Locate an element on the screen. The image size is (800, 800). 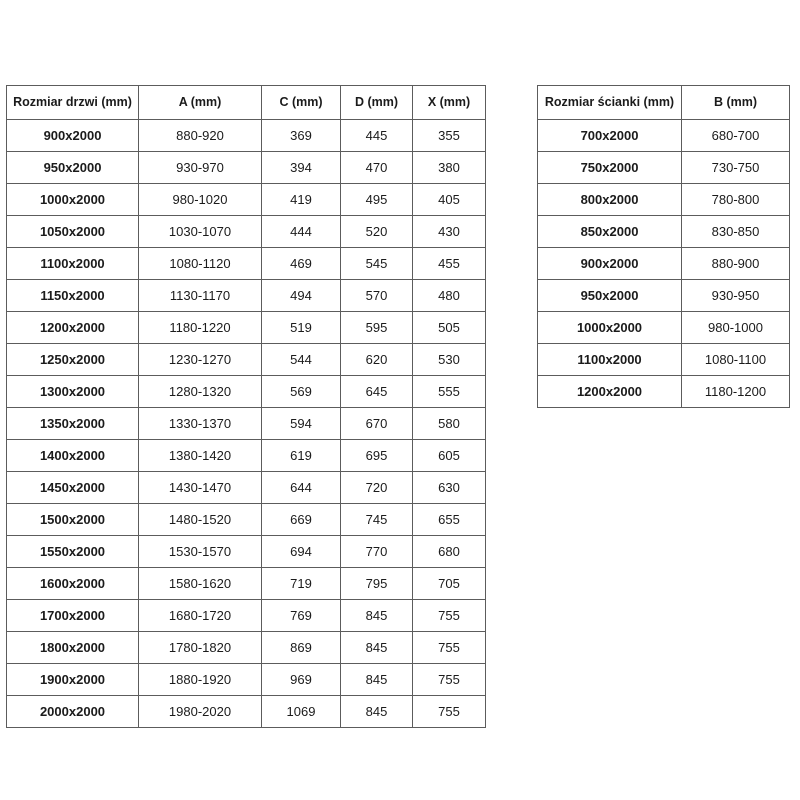
cell-a: 1230-1270 is located at coordinates (200, 359).